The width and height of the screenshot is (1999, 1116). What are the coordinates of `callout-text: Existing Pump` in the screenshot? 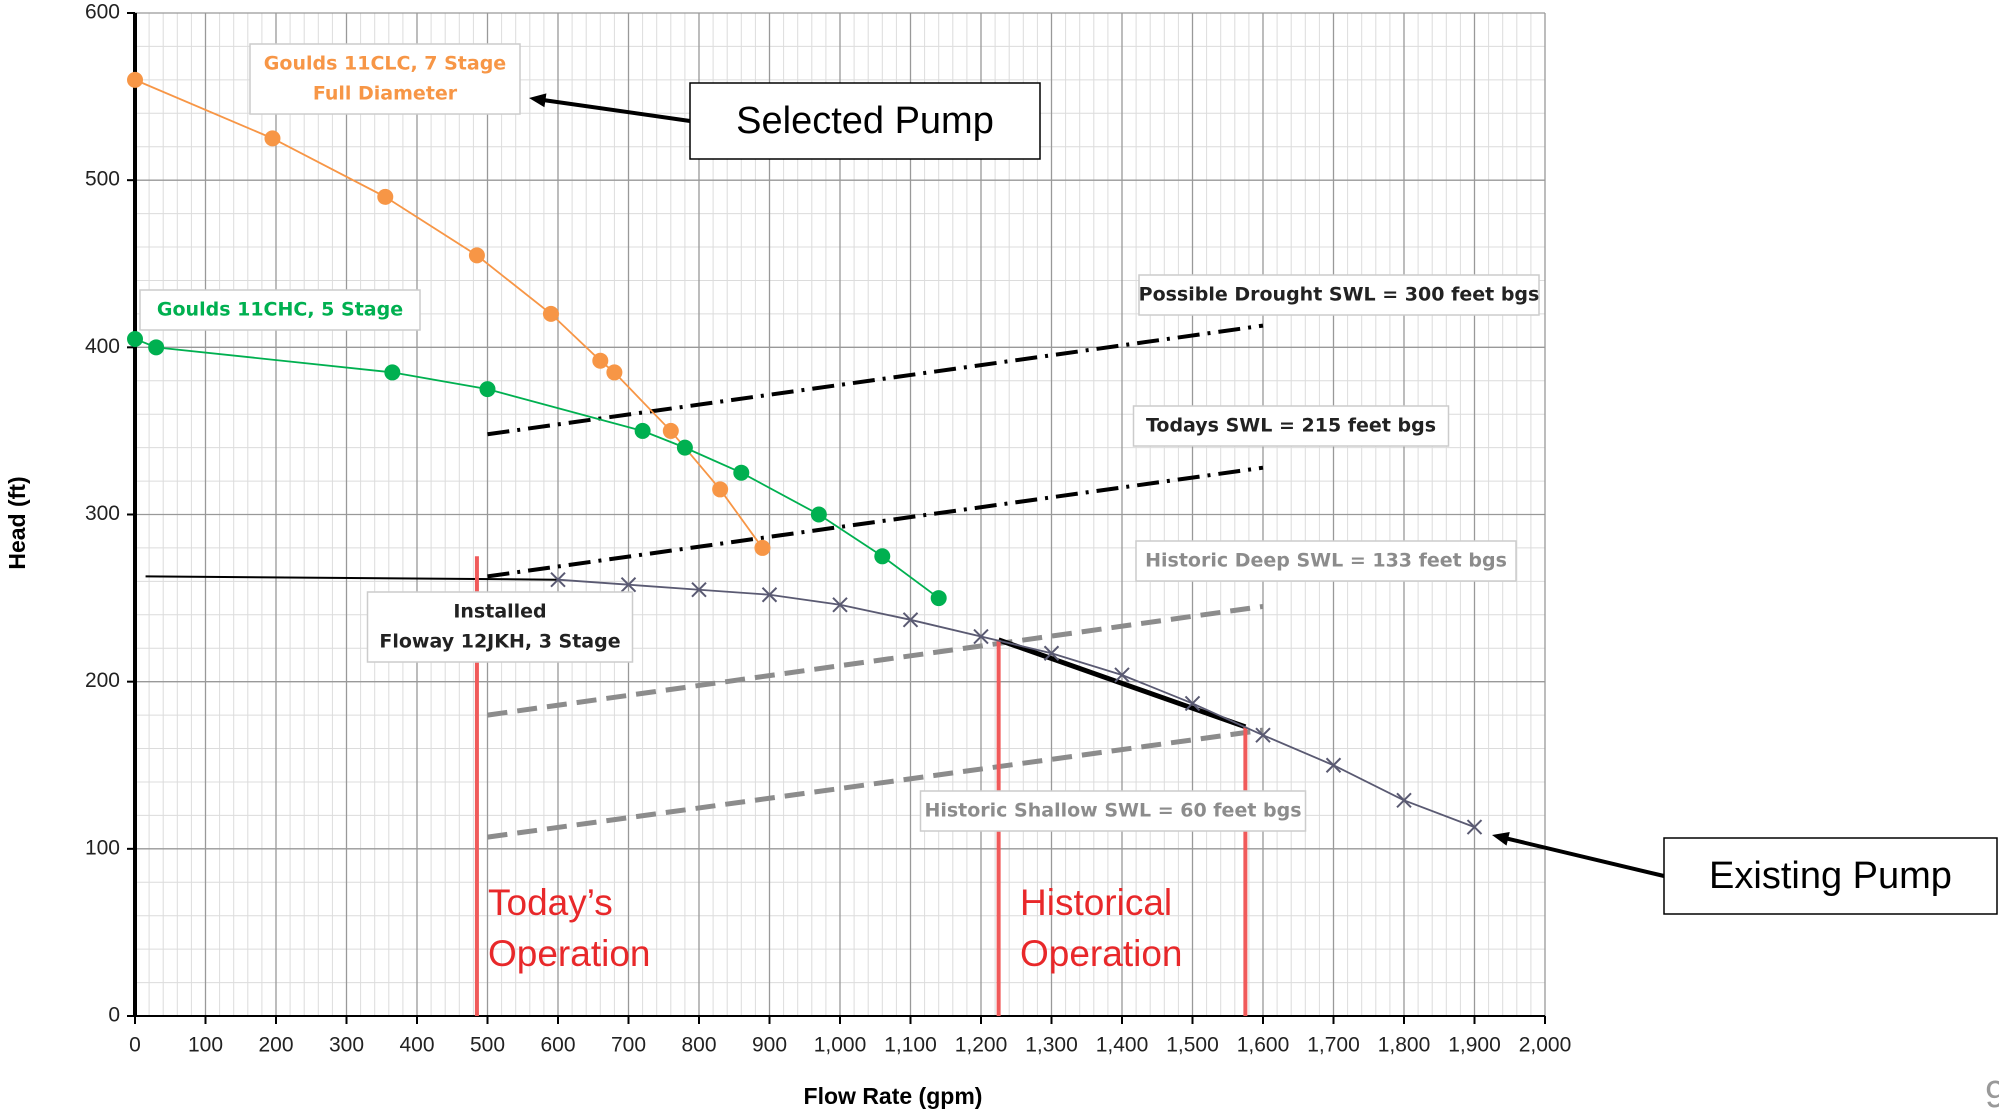 It's located at (1830, 876).